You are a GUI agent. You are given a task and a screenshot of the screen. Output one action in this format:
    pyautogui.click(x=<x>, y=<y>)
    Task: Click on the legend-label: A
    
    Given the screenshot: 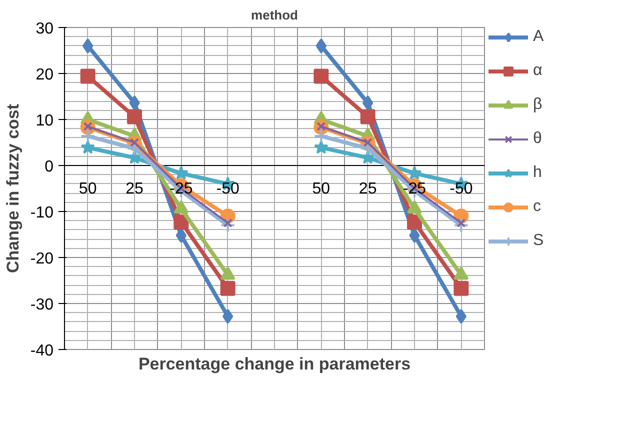 What is the action you would take?
    pyautogui.click(x=539, y=37)
    